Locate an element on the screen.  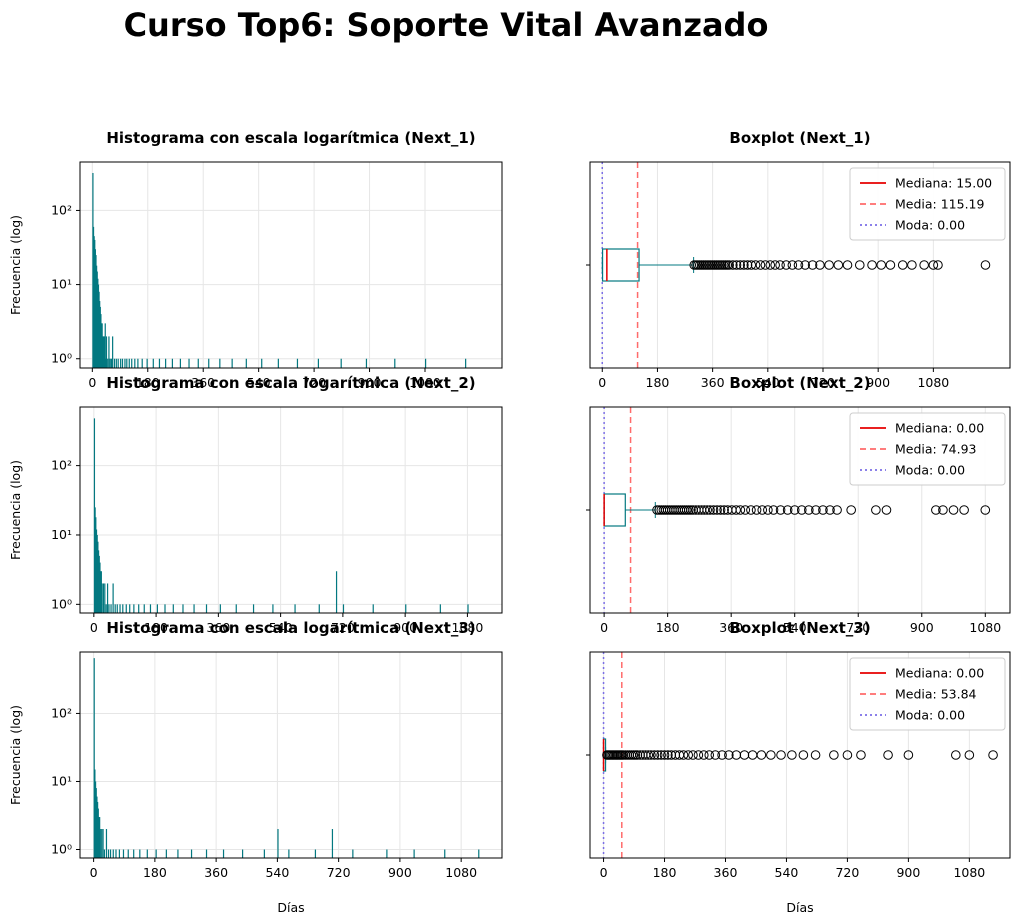
legend-label: Media: 53.84 is located at coordinates (936, 694).